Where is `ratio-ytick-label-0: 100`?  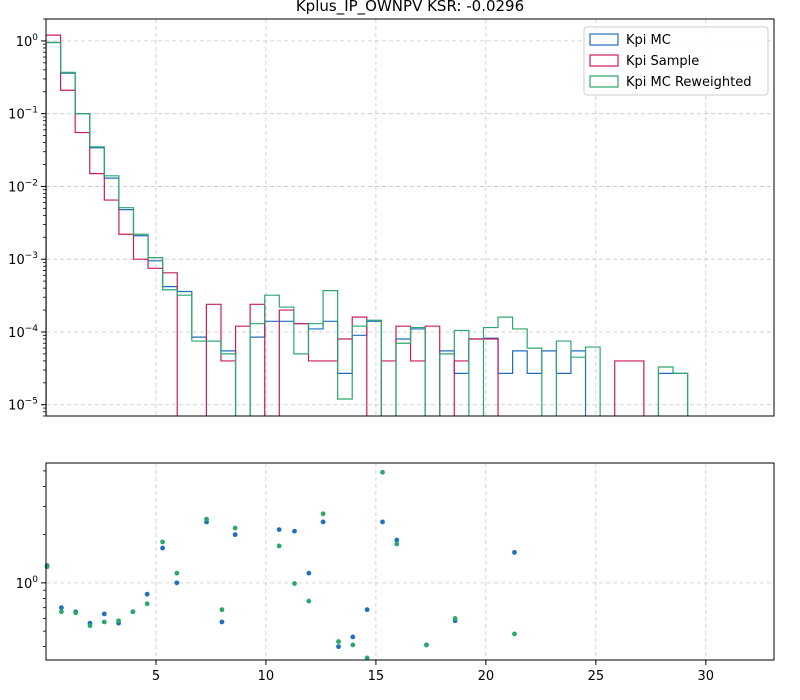 ratio-ytick-label-0: 100 is located at coordinates (27, 583).